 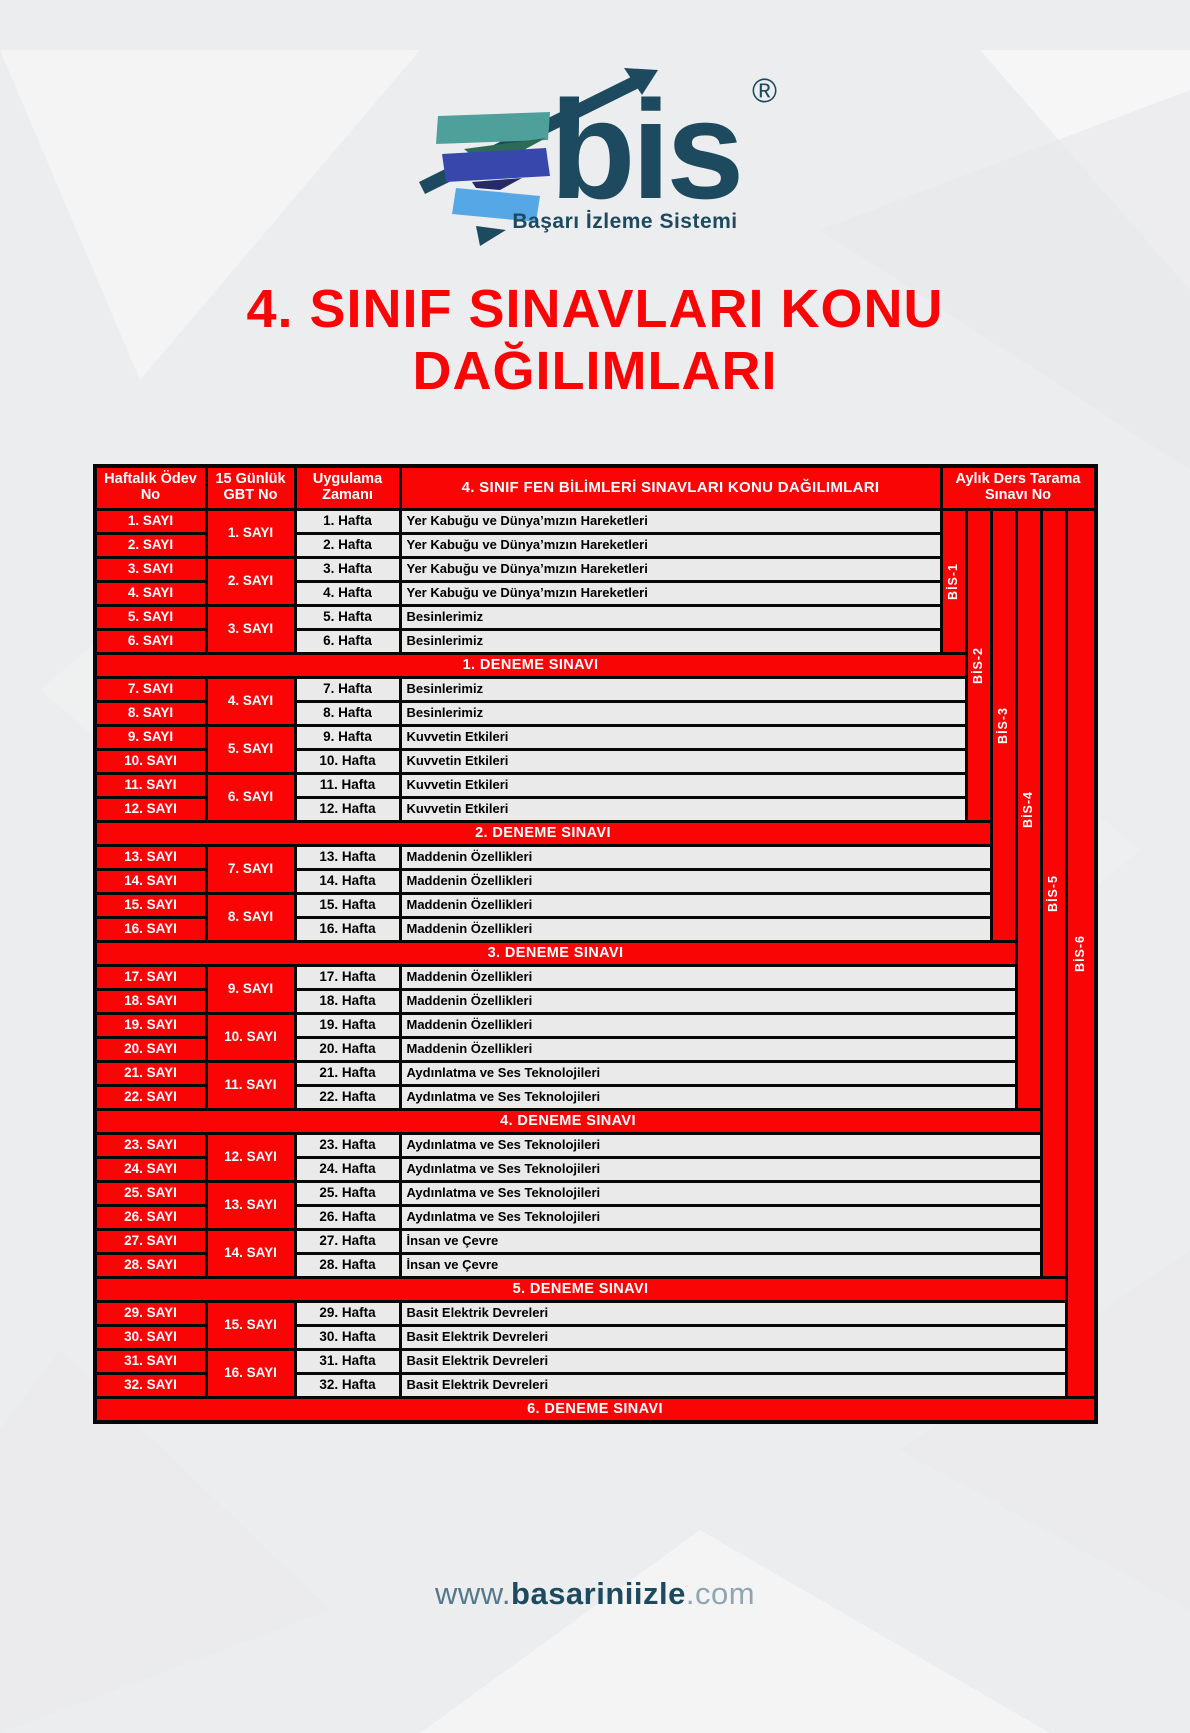 What do you see at coordinates (150, 1194) in the screenshot?
I see `sayi-cell: 25. SAYI` at bounding box center [150, 1194].